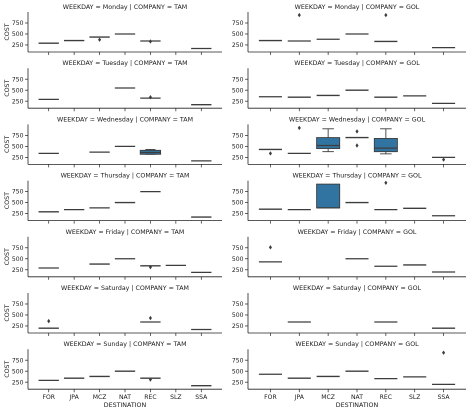 The width and height of the screenshot is (474, 413). I want to click on box-sunday-tam-rec, so click(150, 379).